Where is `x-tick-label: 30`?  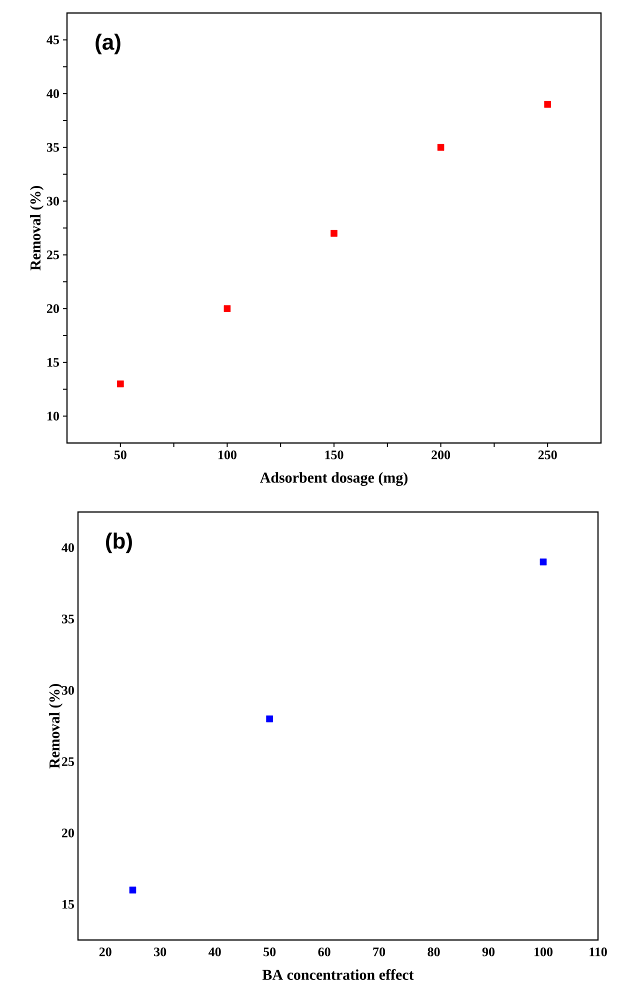
x-tick-label: 30 is located at coordinates (160, 952).